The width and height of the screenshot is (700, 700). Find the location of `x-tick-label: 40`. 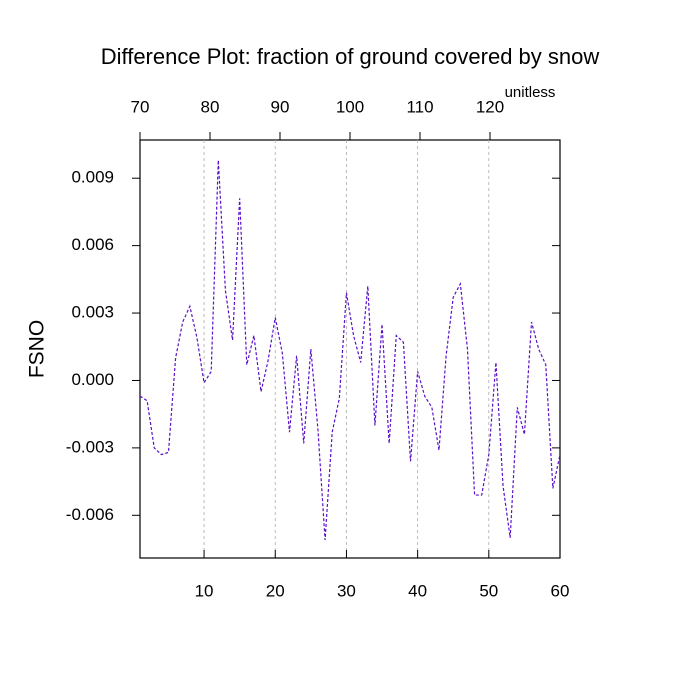

x-tick-label: 40 is located at coordinates (417, 590).